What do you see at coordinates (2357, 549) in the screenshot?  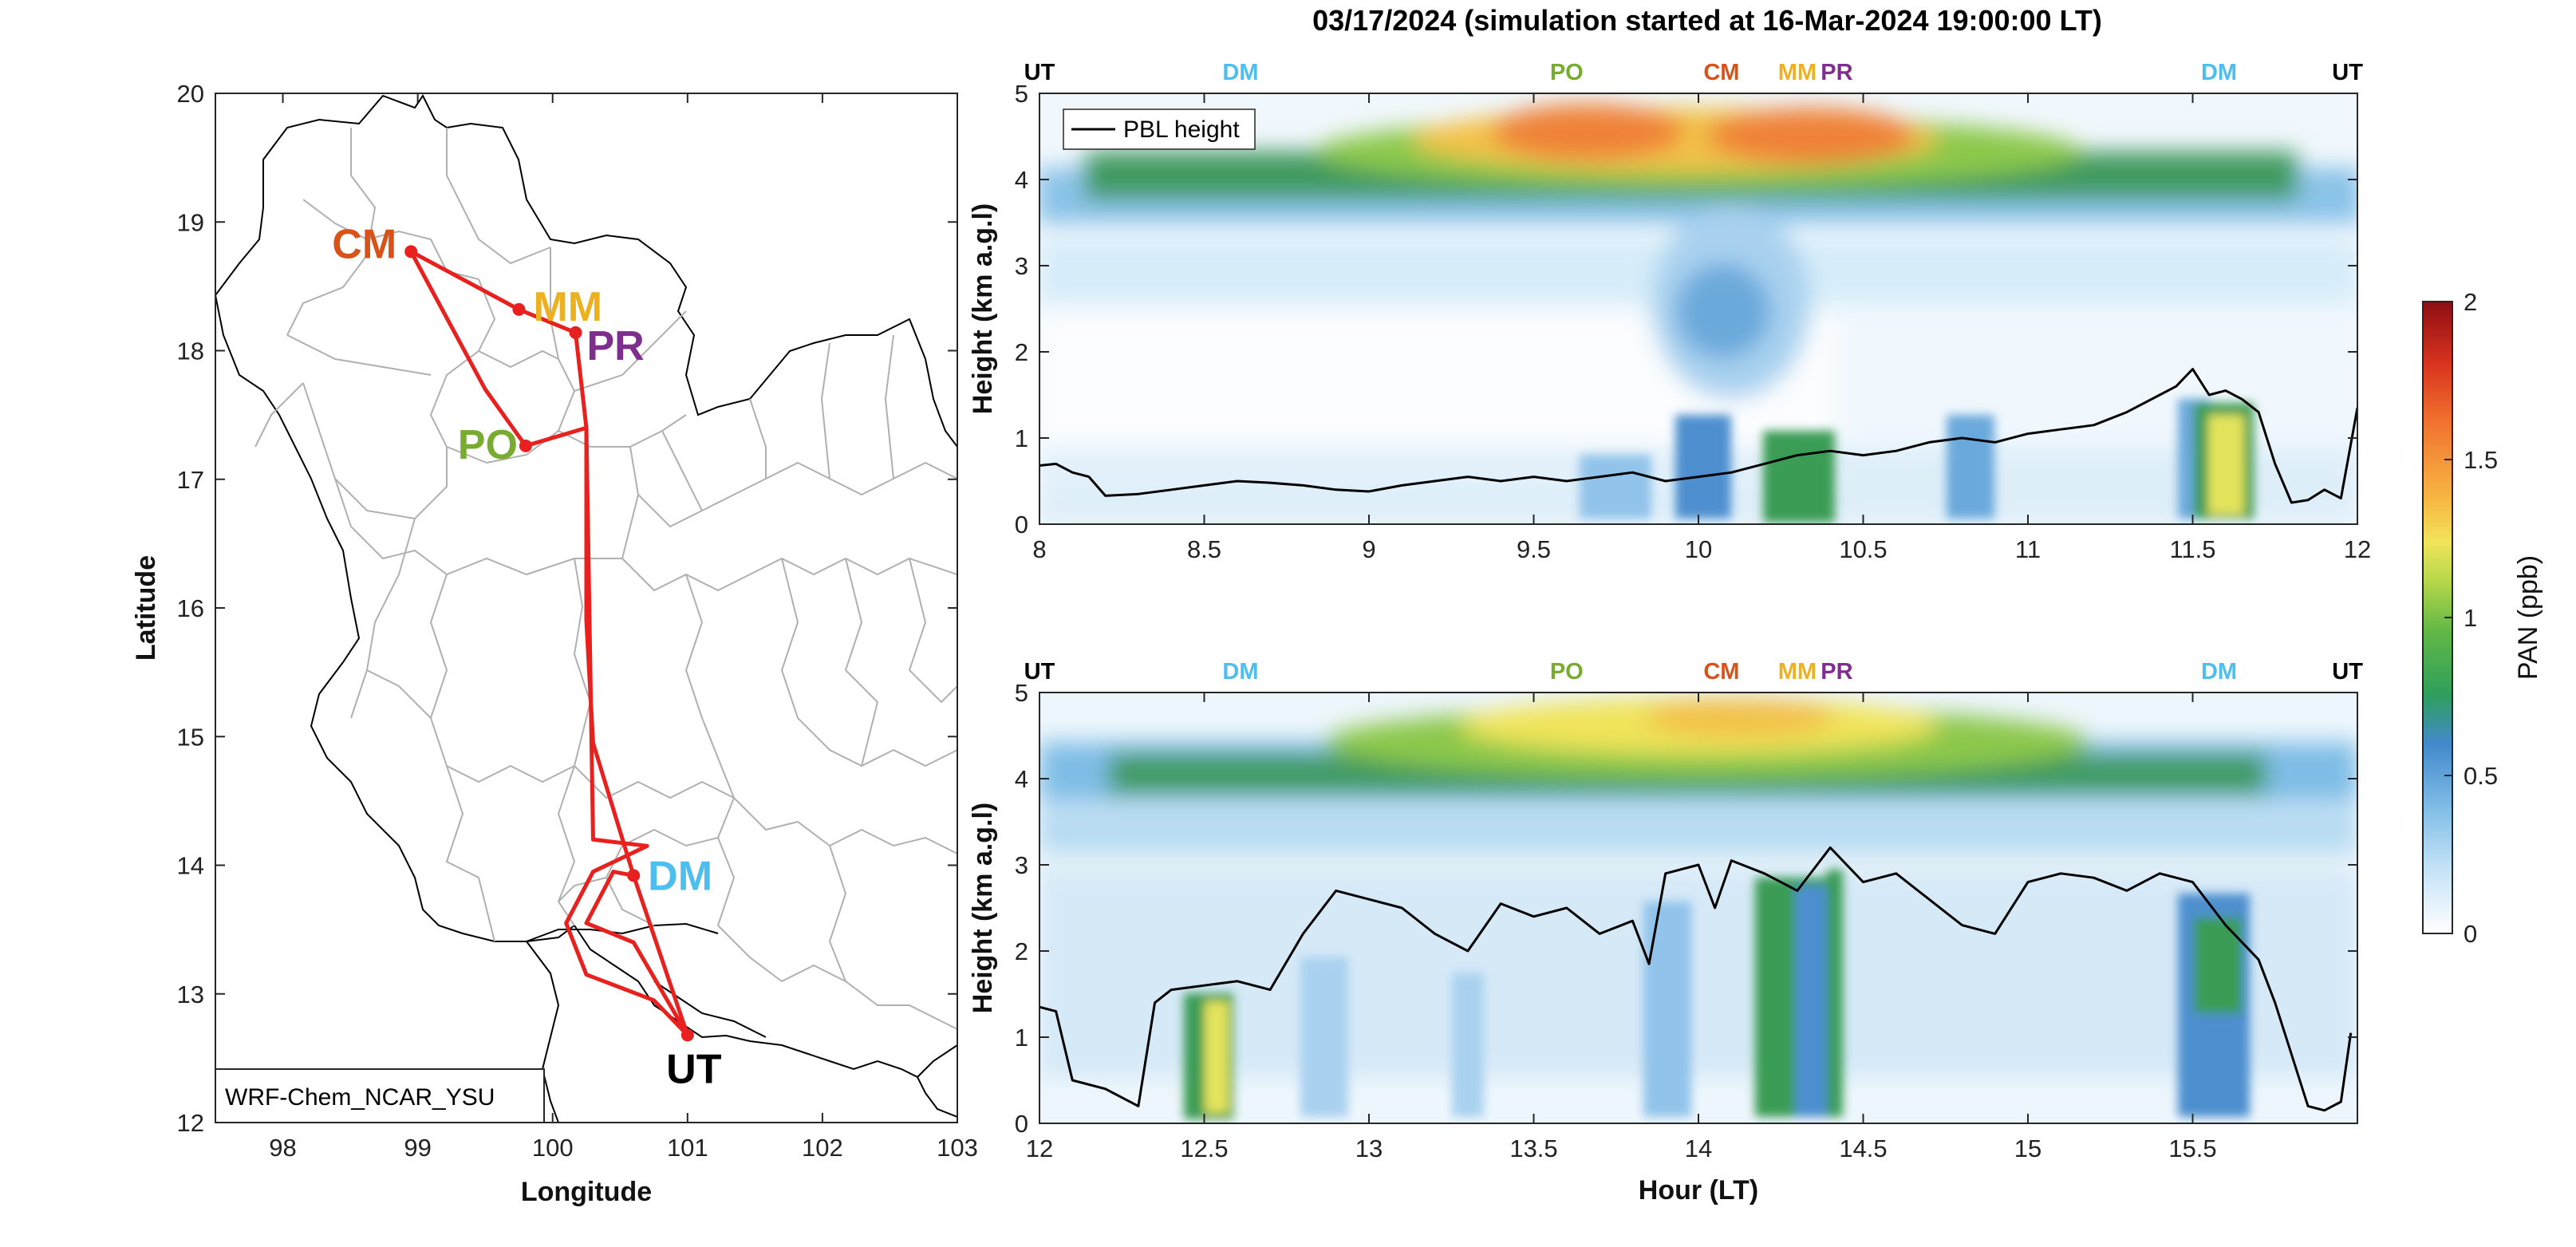 I see `top-xtick-label: 12` at bounding box center [2357, 549].